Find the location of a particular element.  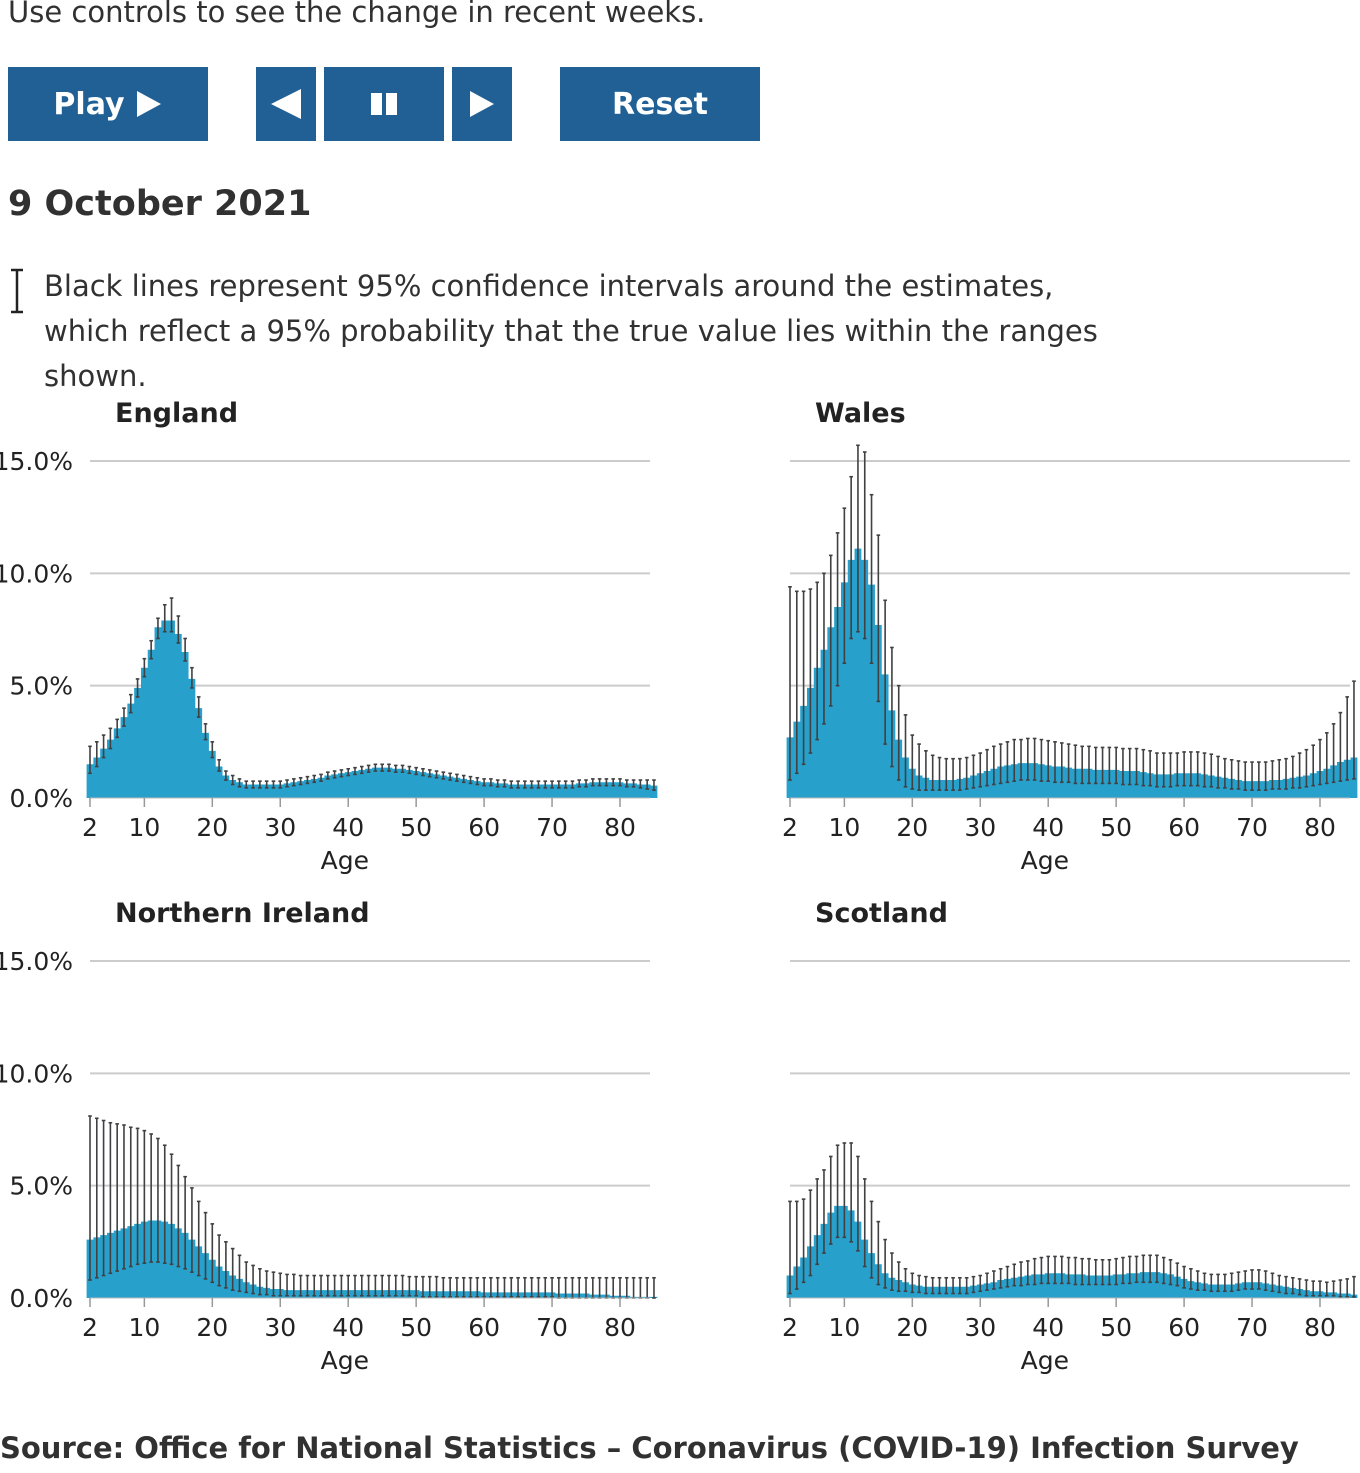

chart-panel-scotland: Scotland 2 10 20 30 40 50 60 70 80 Age is located at coordinates (1070, 1136).